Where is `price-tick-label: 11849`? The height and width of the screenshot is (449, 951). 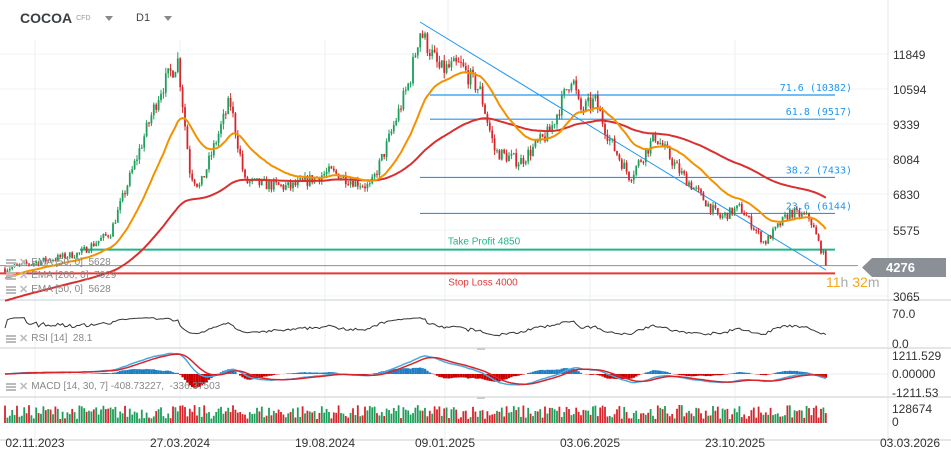 price-tick-label: 11849 is located at coordinates (909, 55).